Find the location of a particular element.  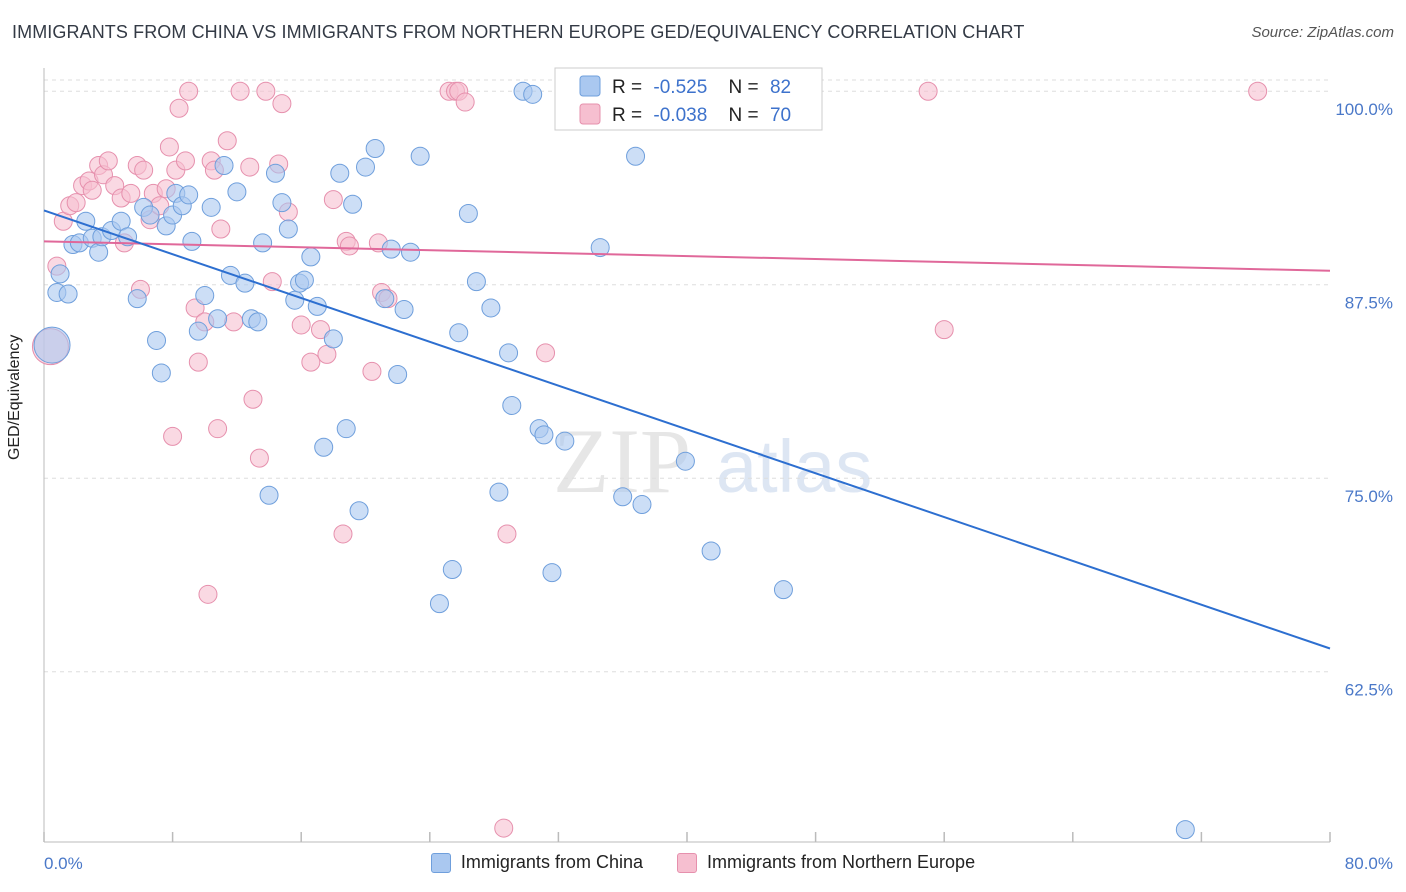

legend-n-value-china: 82 is located at coordinates (780, 87).